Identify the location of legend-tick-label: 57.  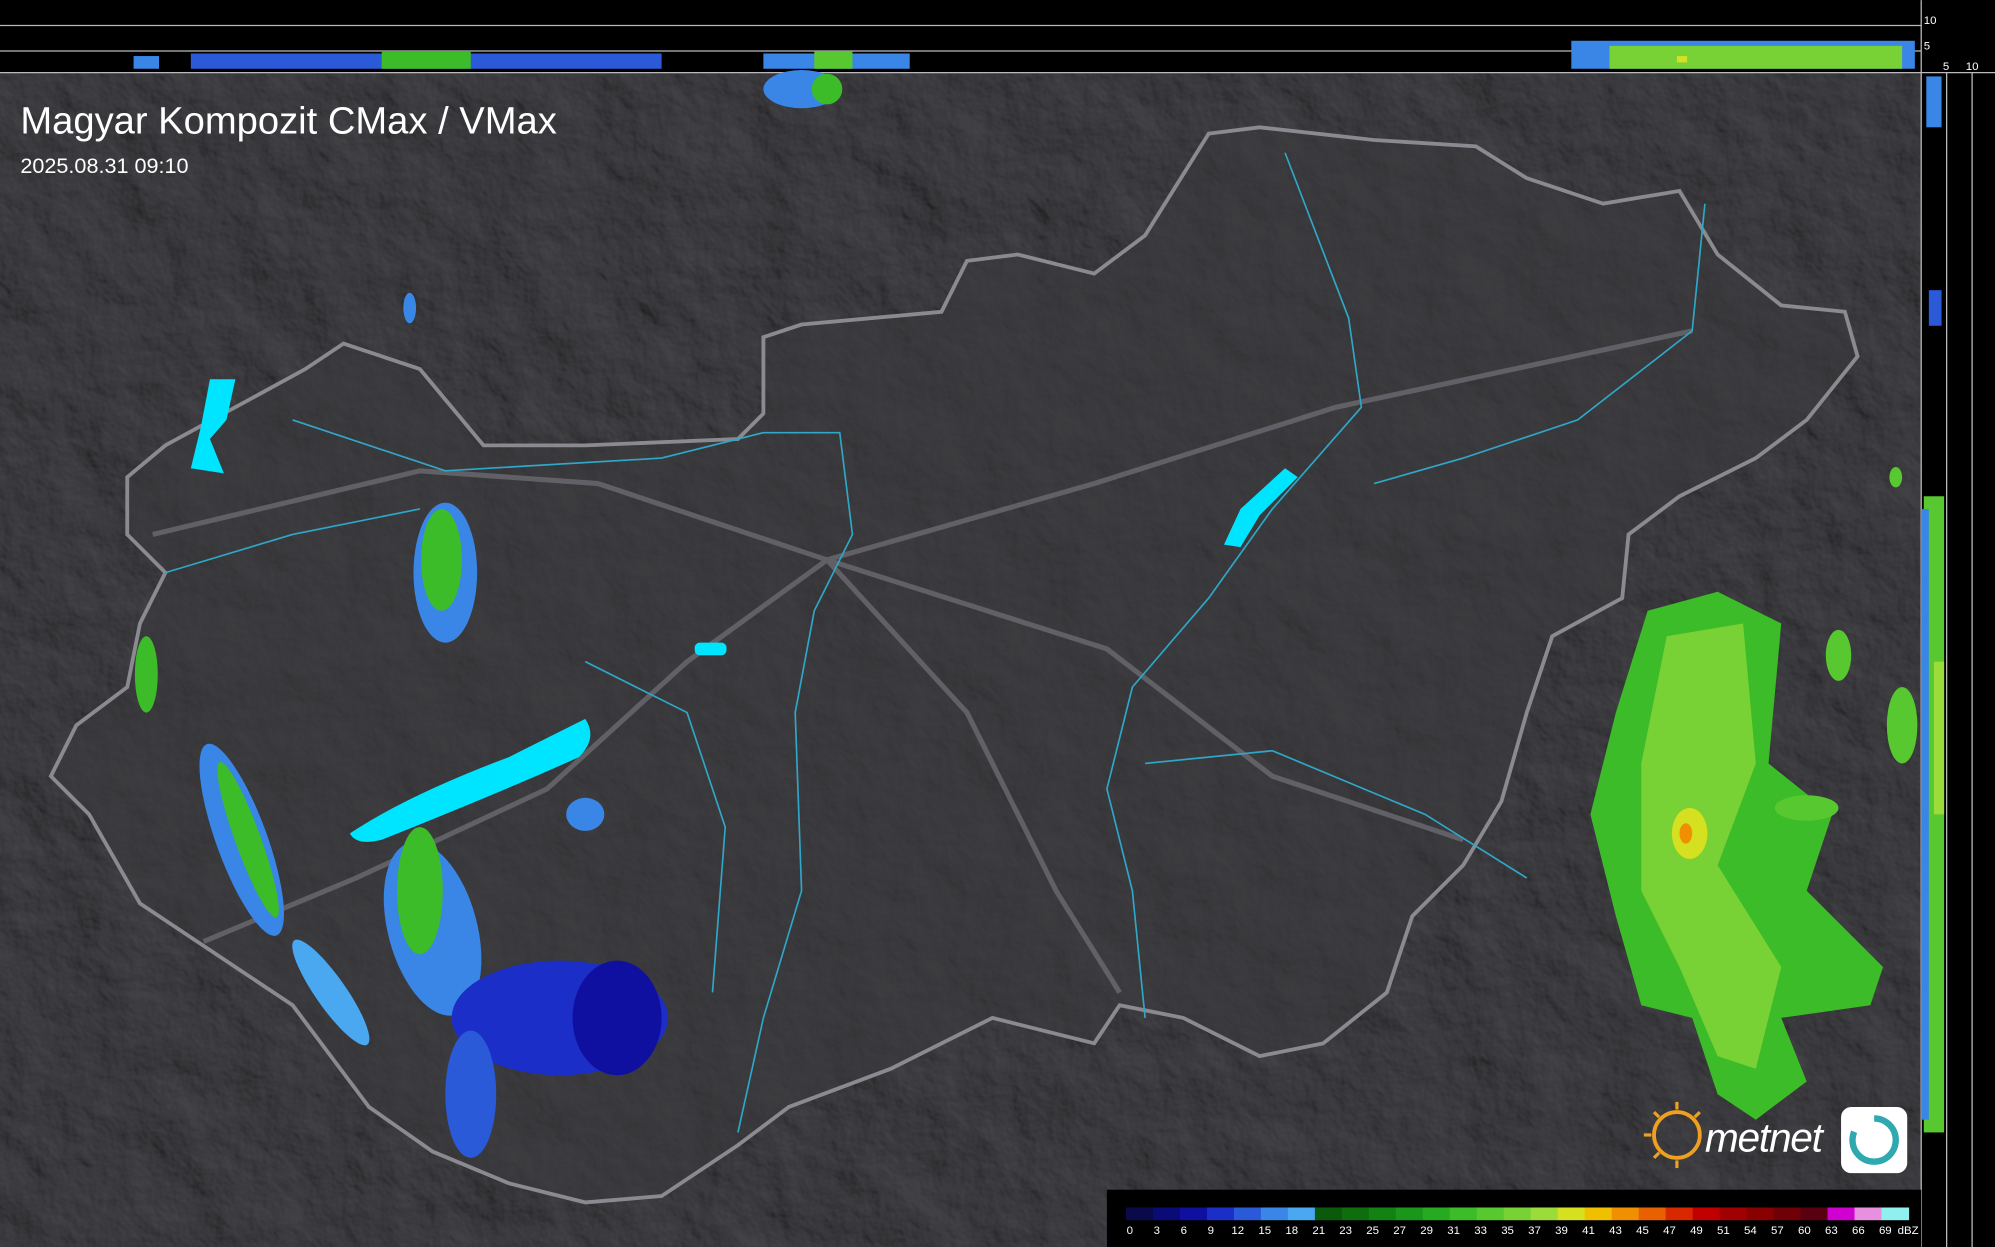
(1777, 1231).